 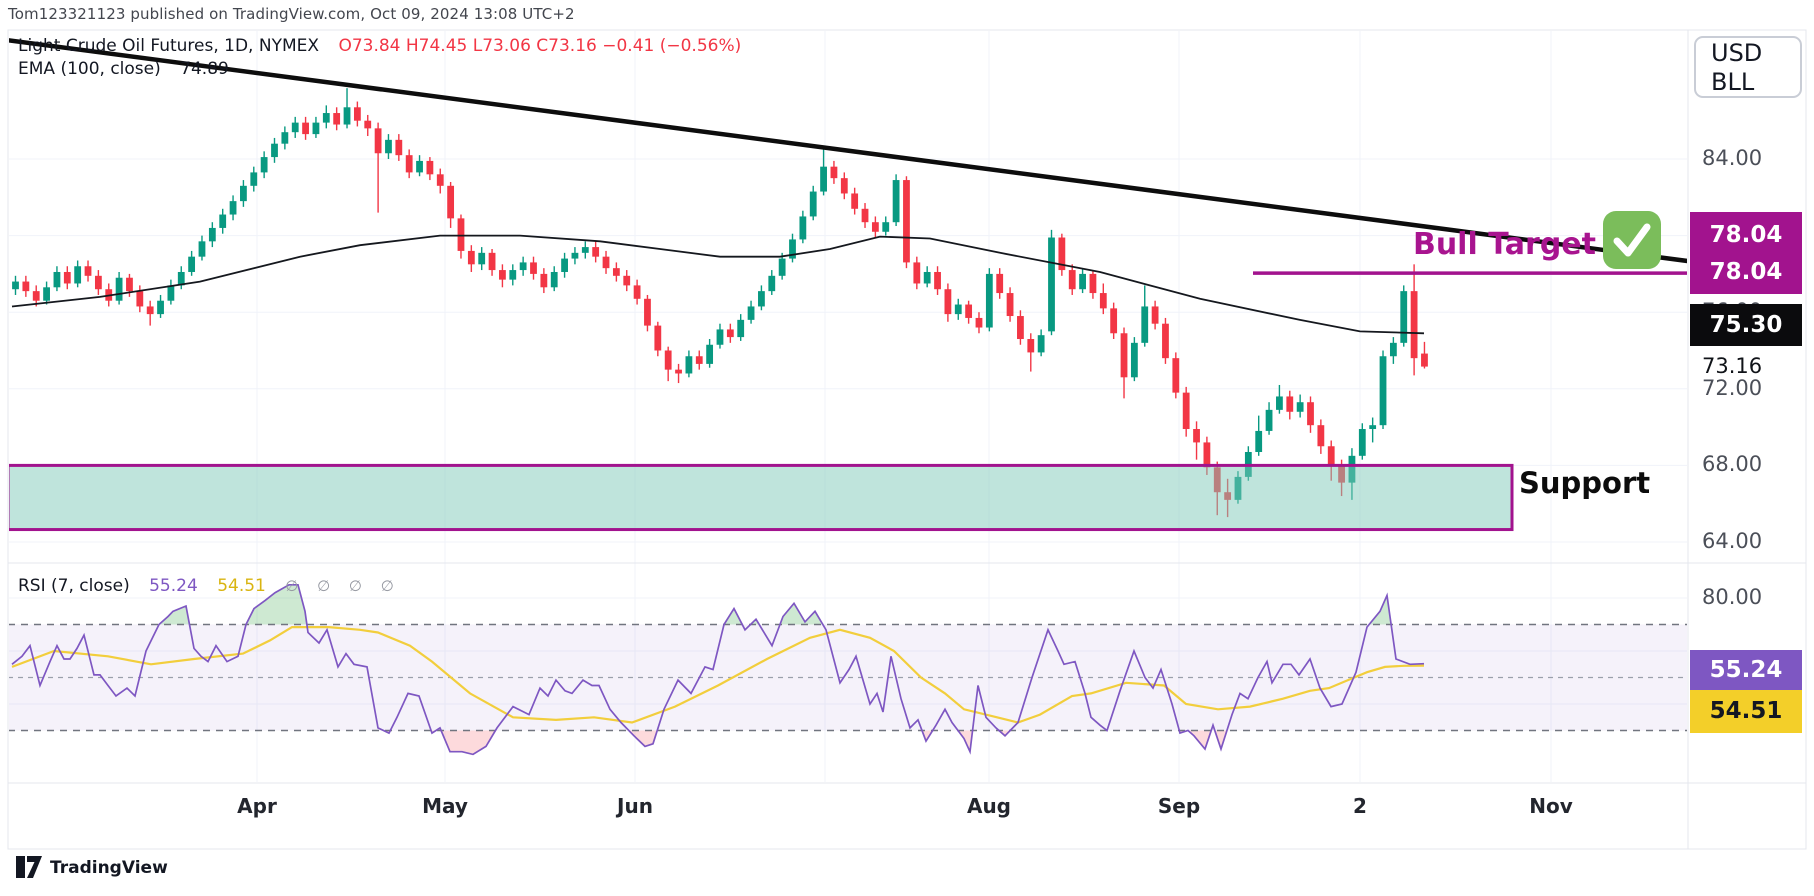 I want to click on time-axis-label: 2, so click(x=1360, y=806).